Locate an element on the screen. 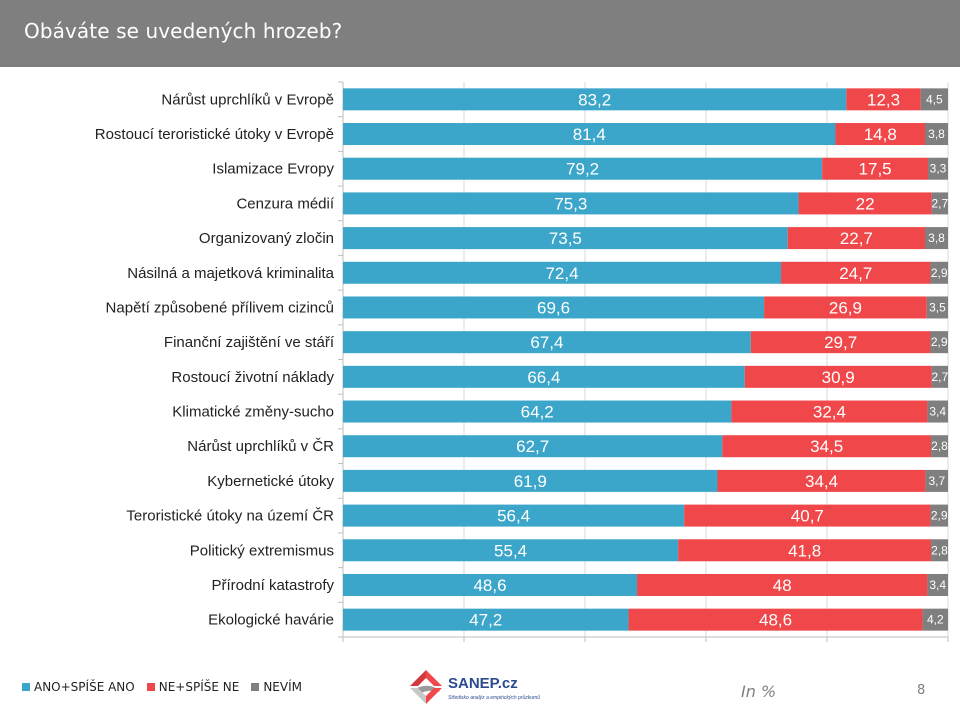 The width and height of the screenshot is (960, 720). data-label-ne: 48 is located at coordinates (782, 585).